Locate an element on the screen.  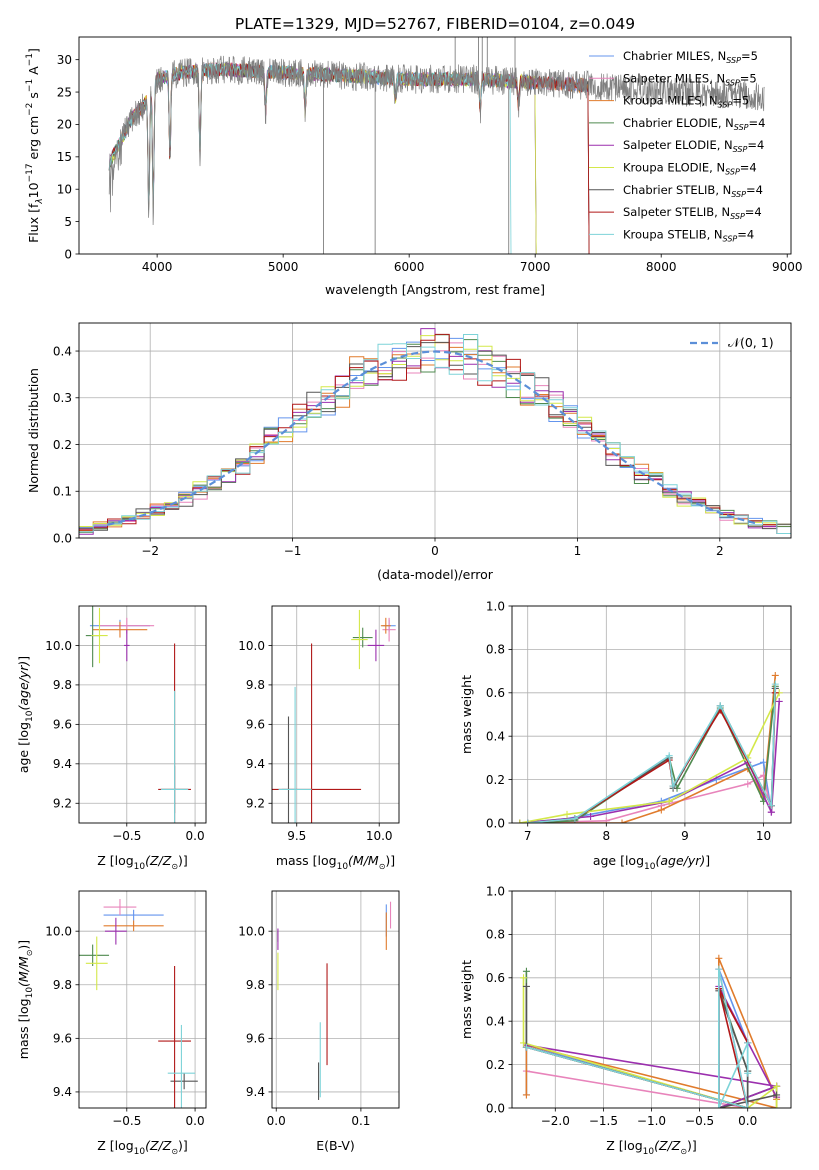
y-tick-label: 0 is located at coordinates (68, 254).